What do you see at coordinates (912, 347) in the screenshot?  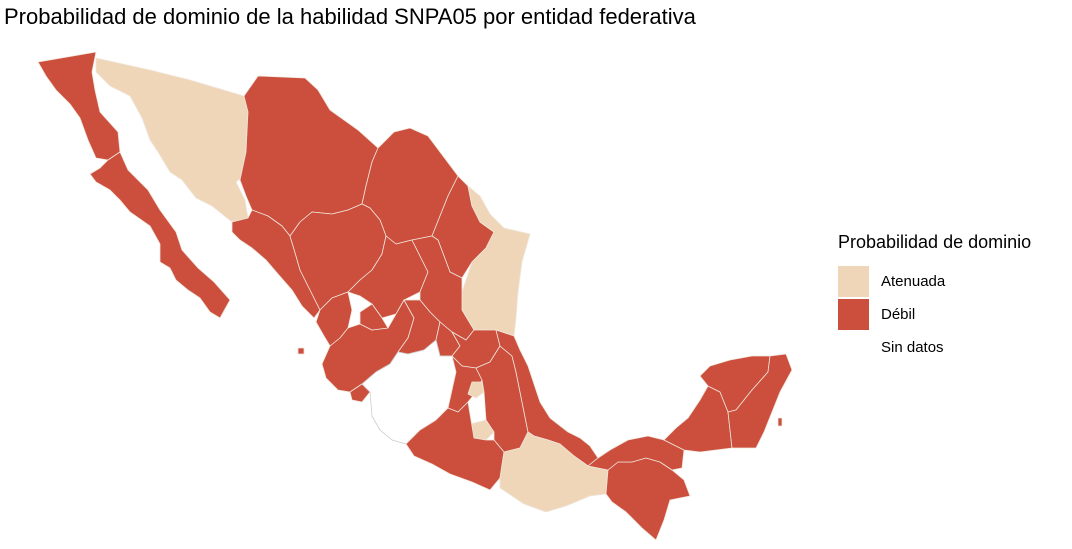 I see `legend-label-sin-datos: Sin datos` at bounding box center [912, 347].